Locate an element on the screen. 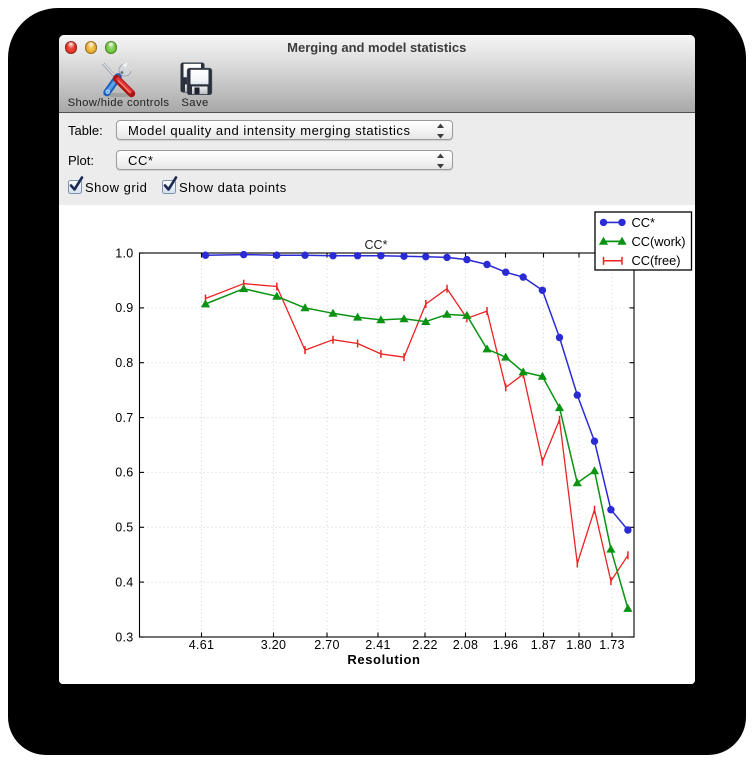 Image resolution: width=754 pixels, height=764 pixels. svg-text: 1.73 is located at coordinates (612, 645).